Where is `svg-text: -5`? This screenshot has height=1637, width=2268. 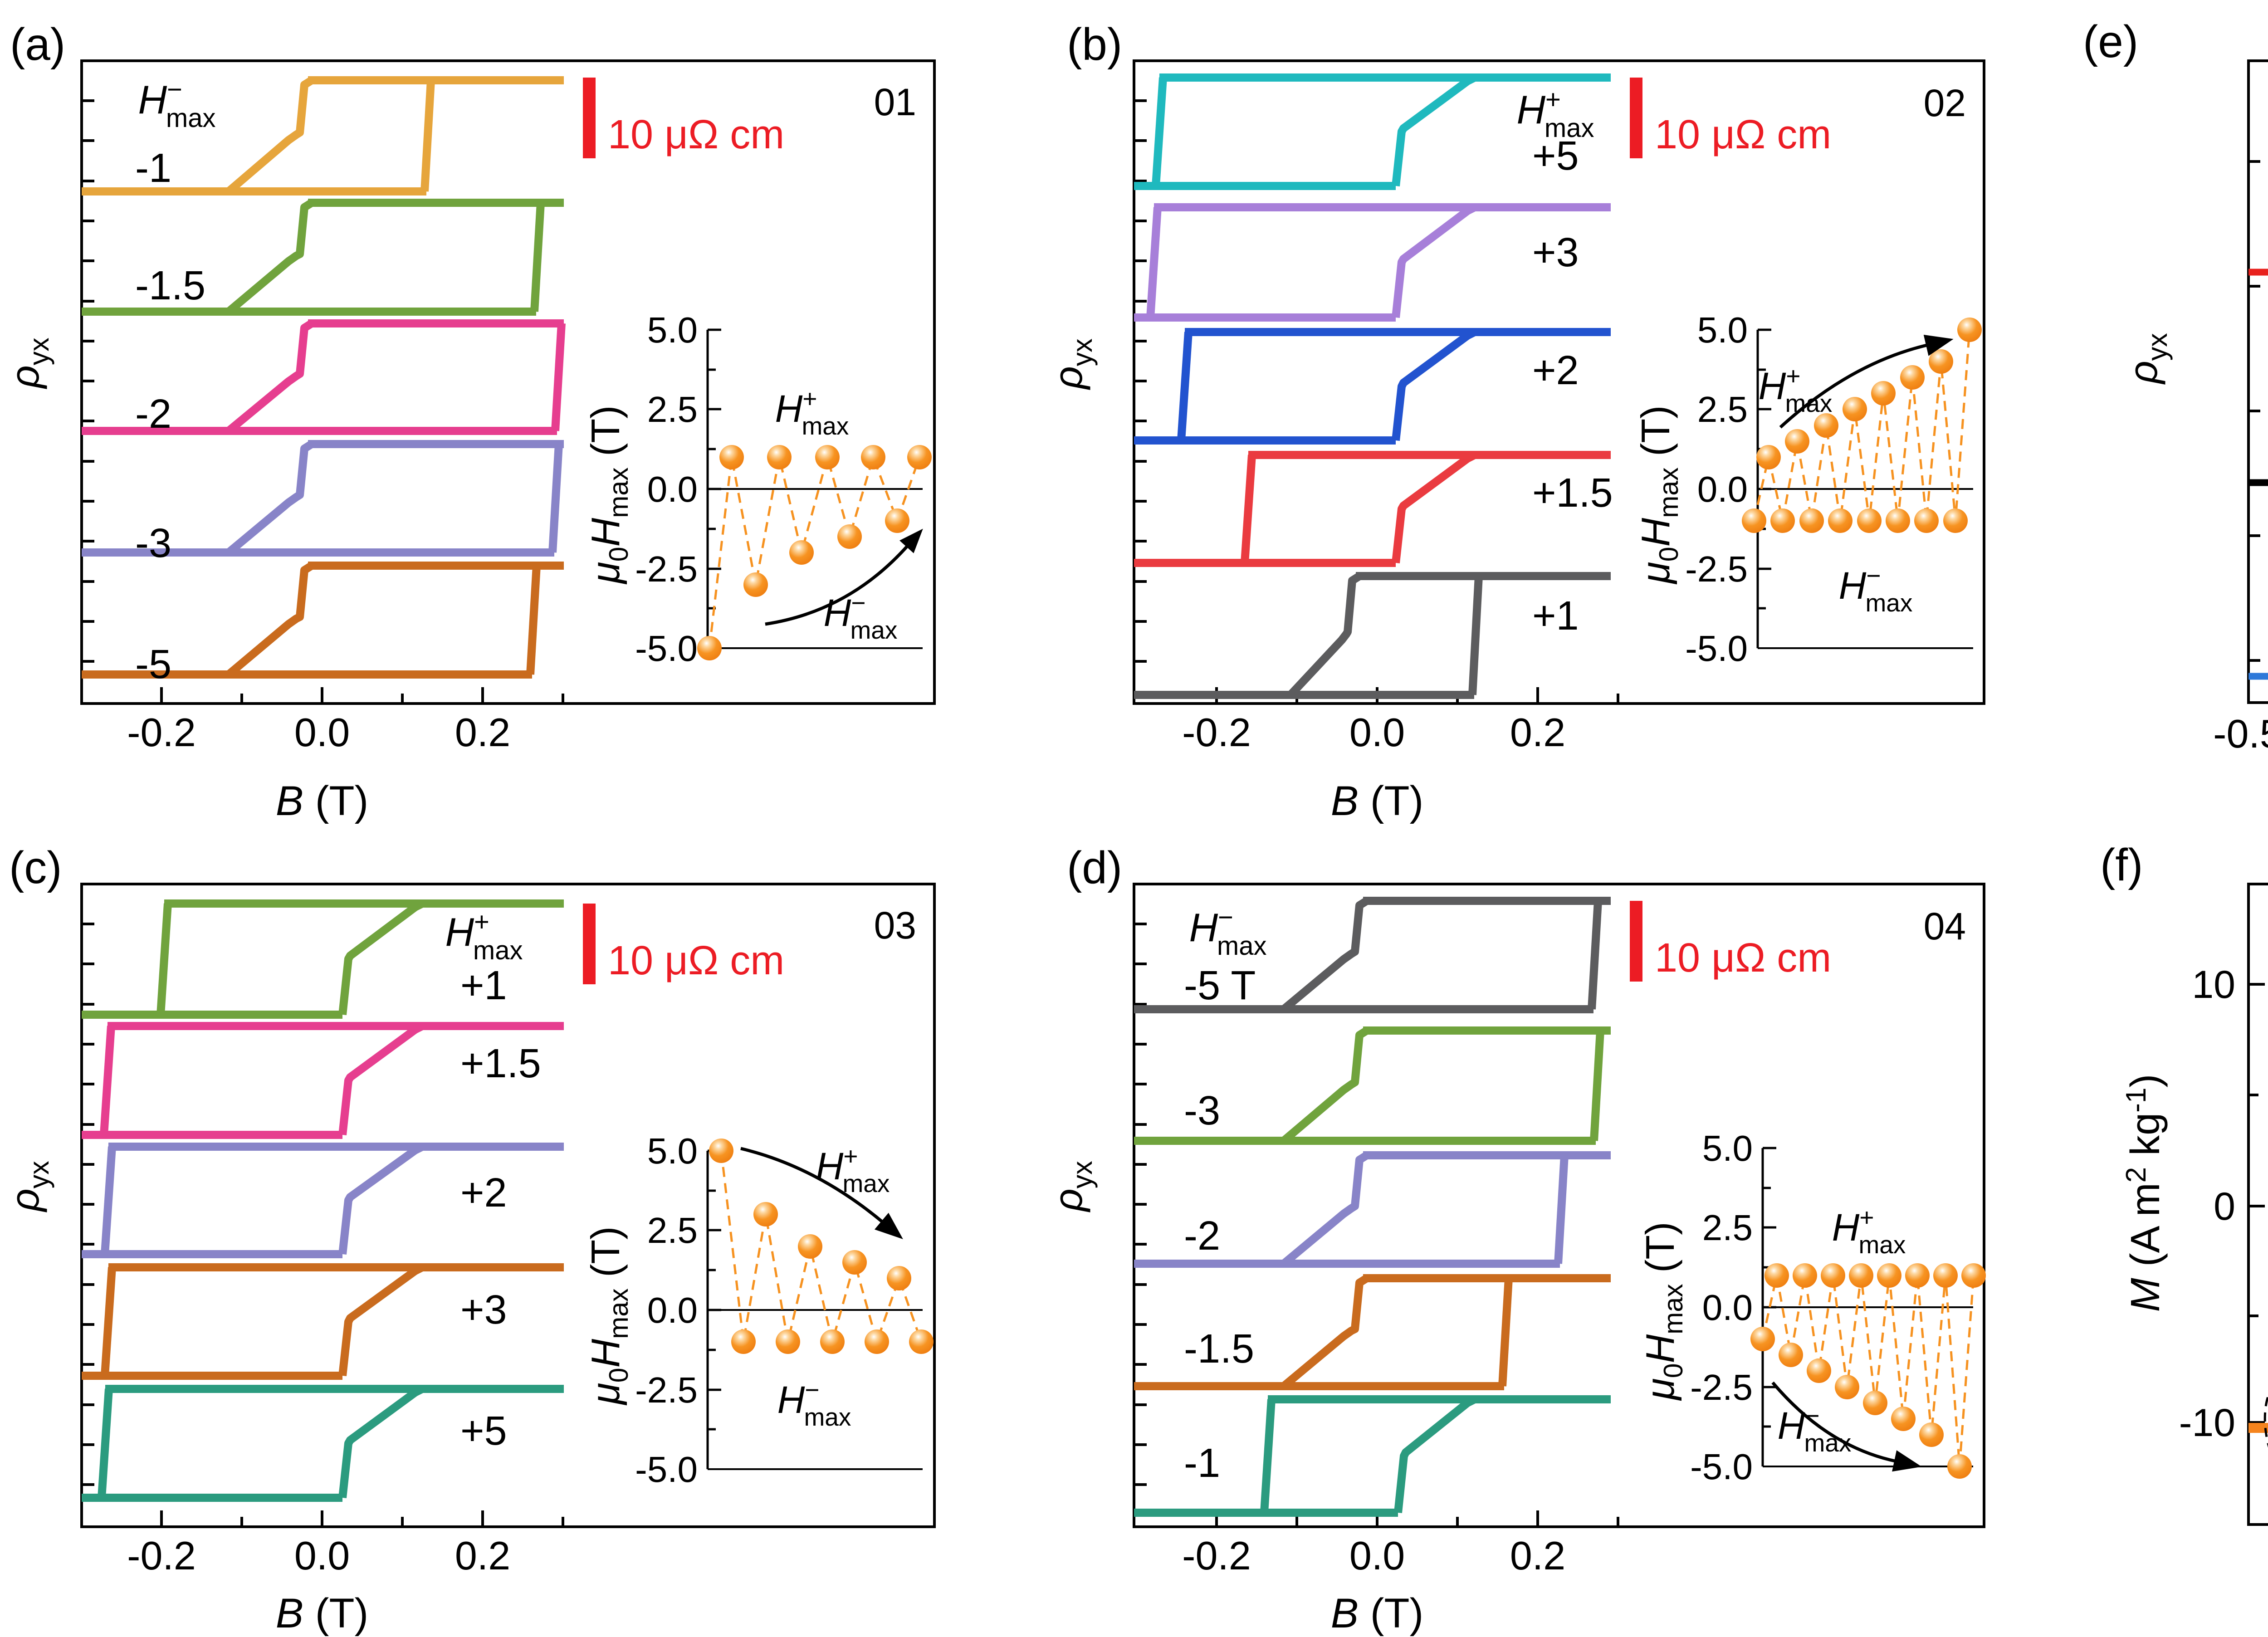 svg-text: -5 is located at coordinates (153, 664).